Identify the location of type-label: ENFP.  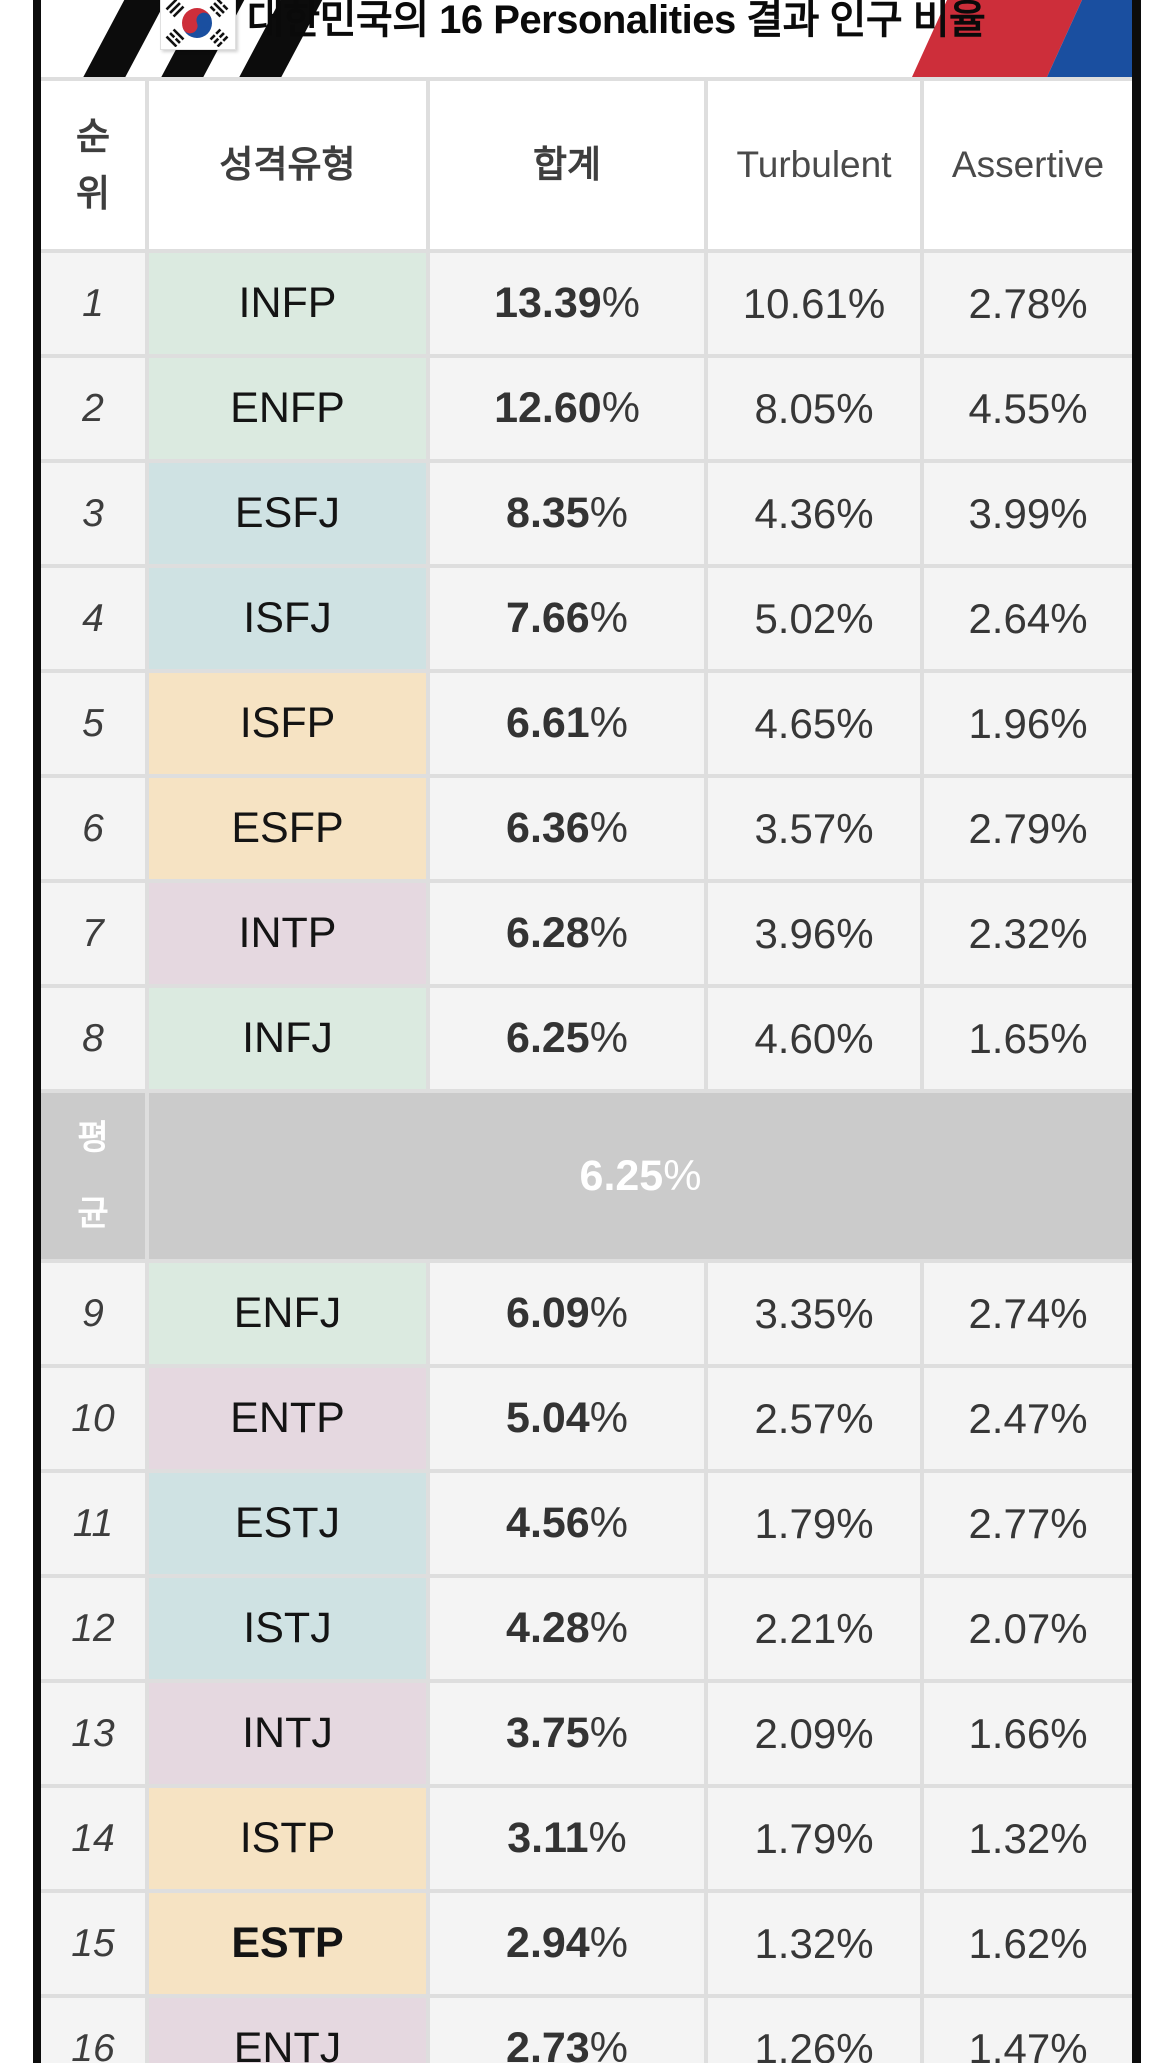
(287, 408).